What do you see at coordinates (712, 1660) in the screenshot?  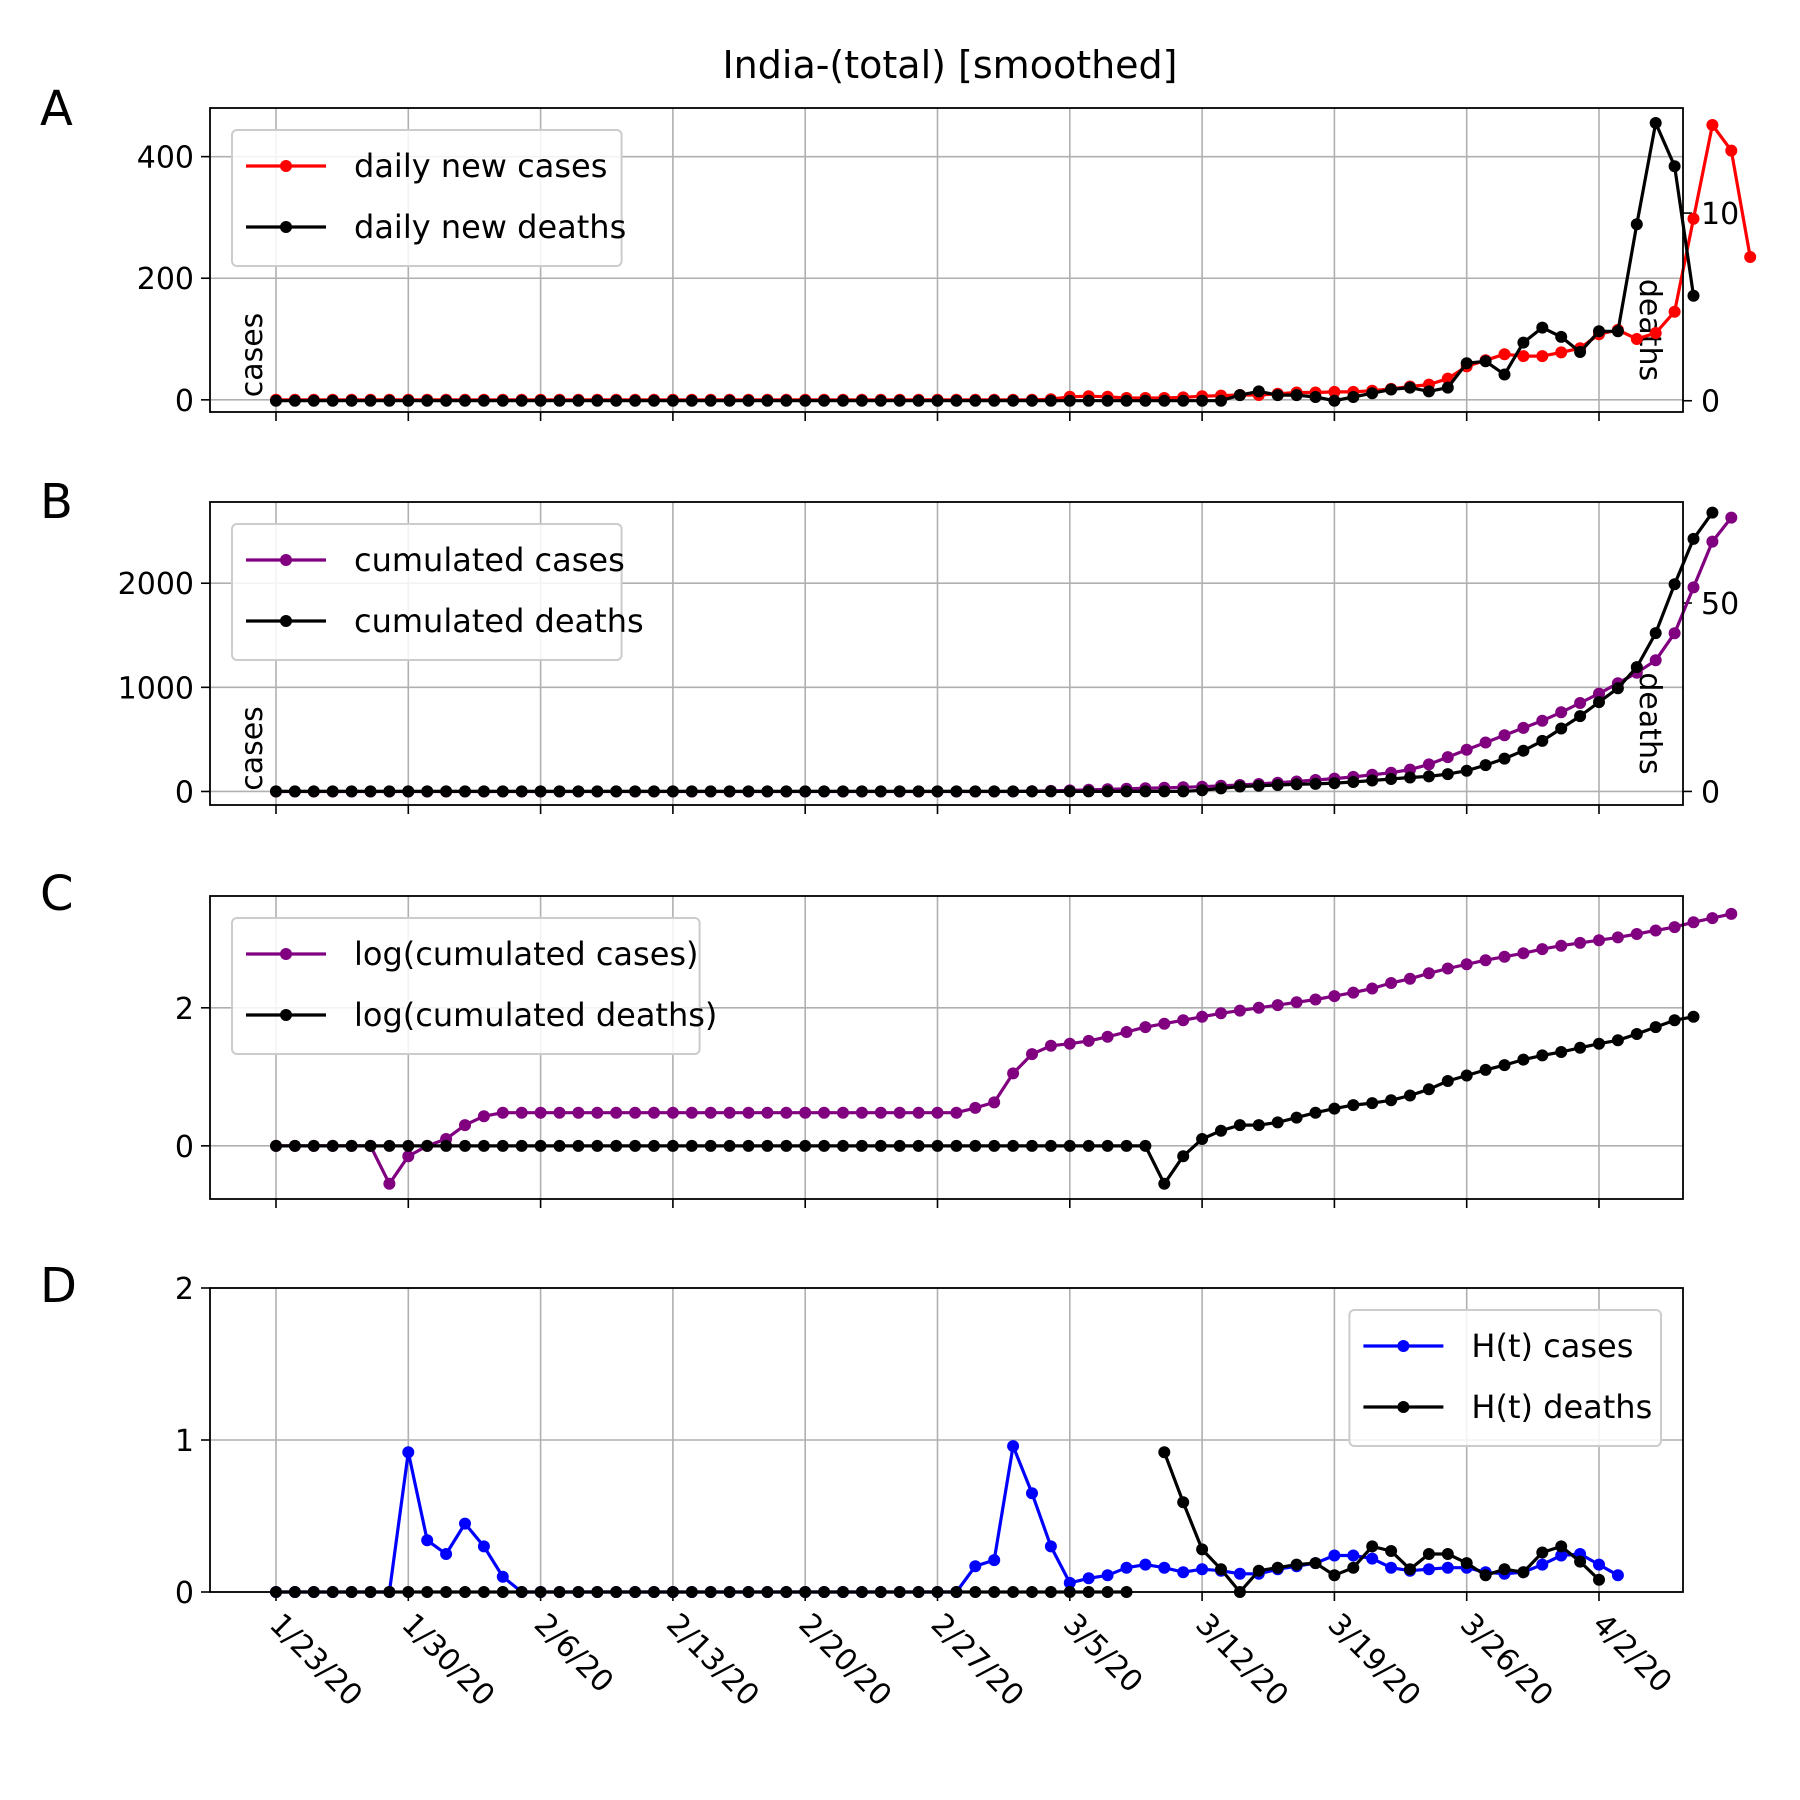 I see `x-tick-label: 2/13/20` at bounding box center [712, 1660].